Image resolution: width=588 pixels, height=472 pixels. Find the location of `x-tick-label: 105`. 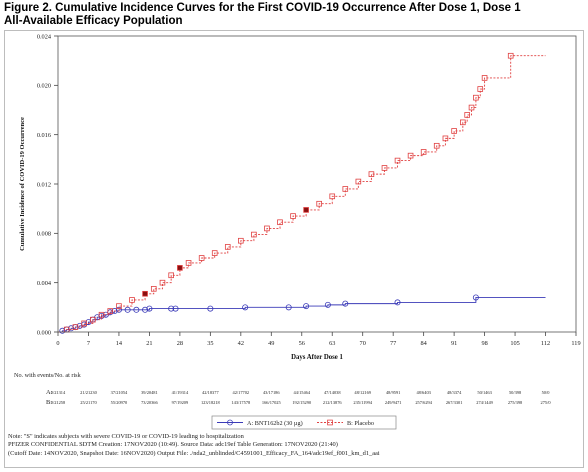

x-tick-label: 105 is located at coordinates (514, 343).